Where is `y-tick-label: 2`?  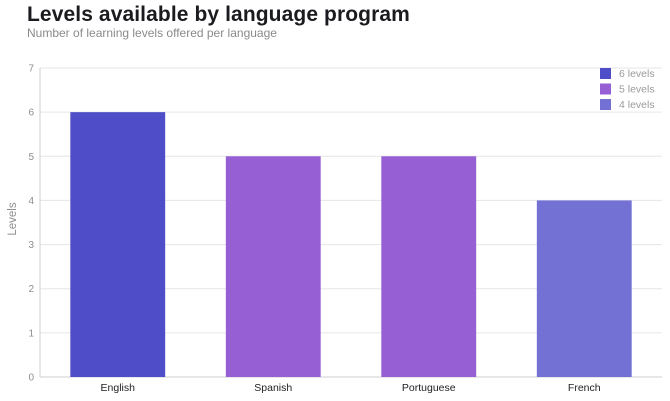 y-tick-label: 2 is located at coordinates (31, 289).